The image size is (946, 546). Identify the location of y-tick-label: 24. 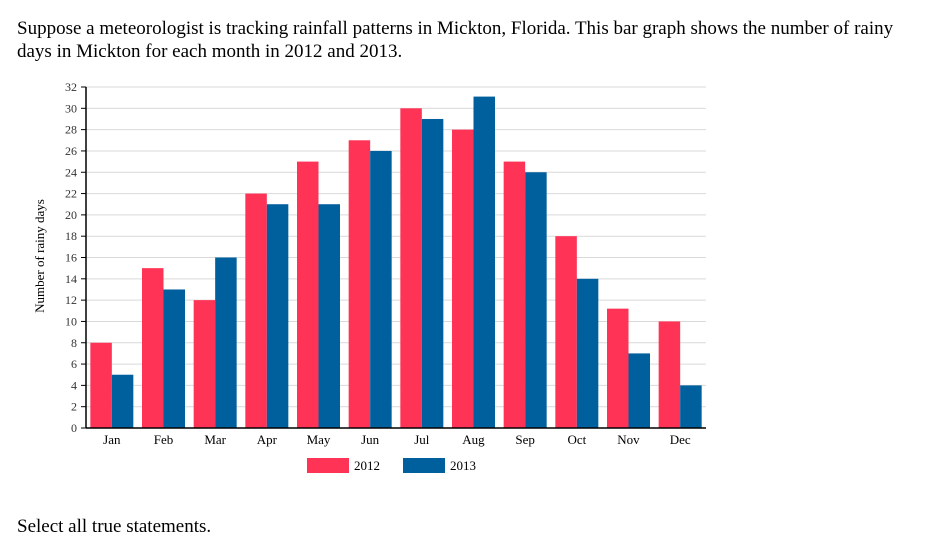
(71, 172).